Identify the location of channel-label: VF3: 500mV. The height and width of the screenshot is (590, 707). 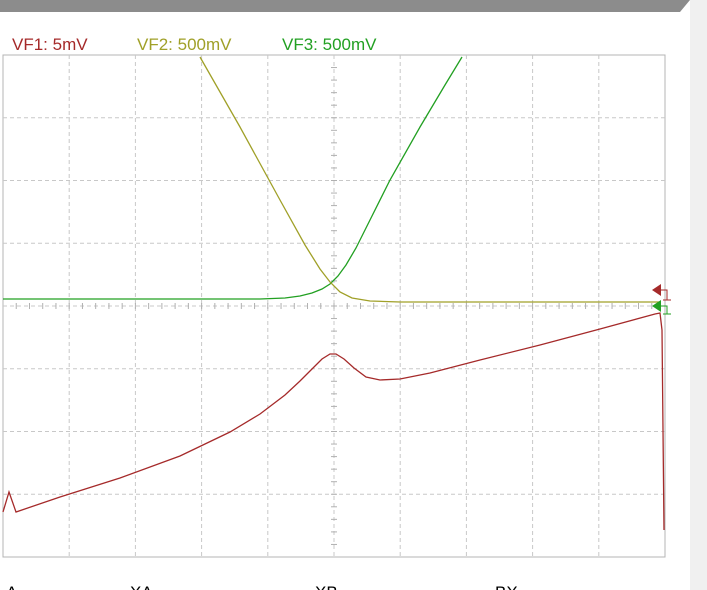
(329, 44).